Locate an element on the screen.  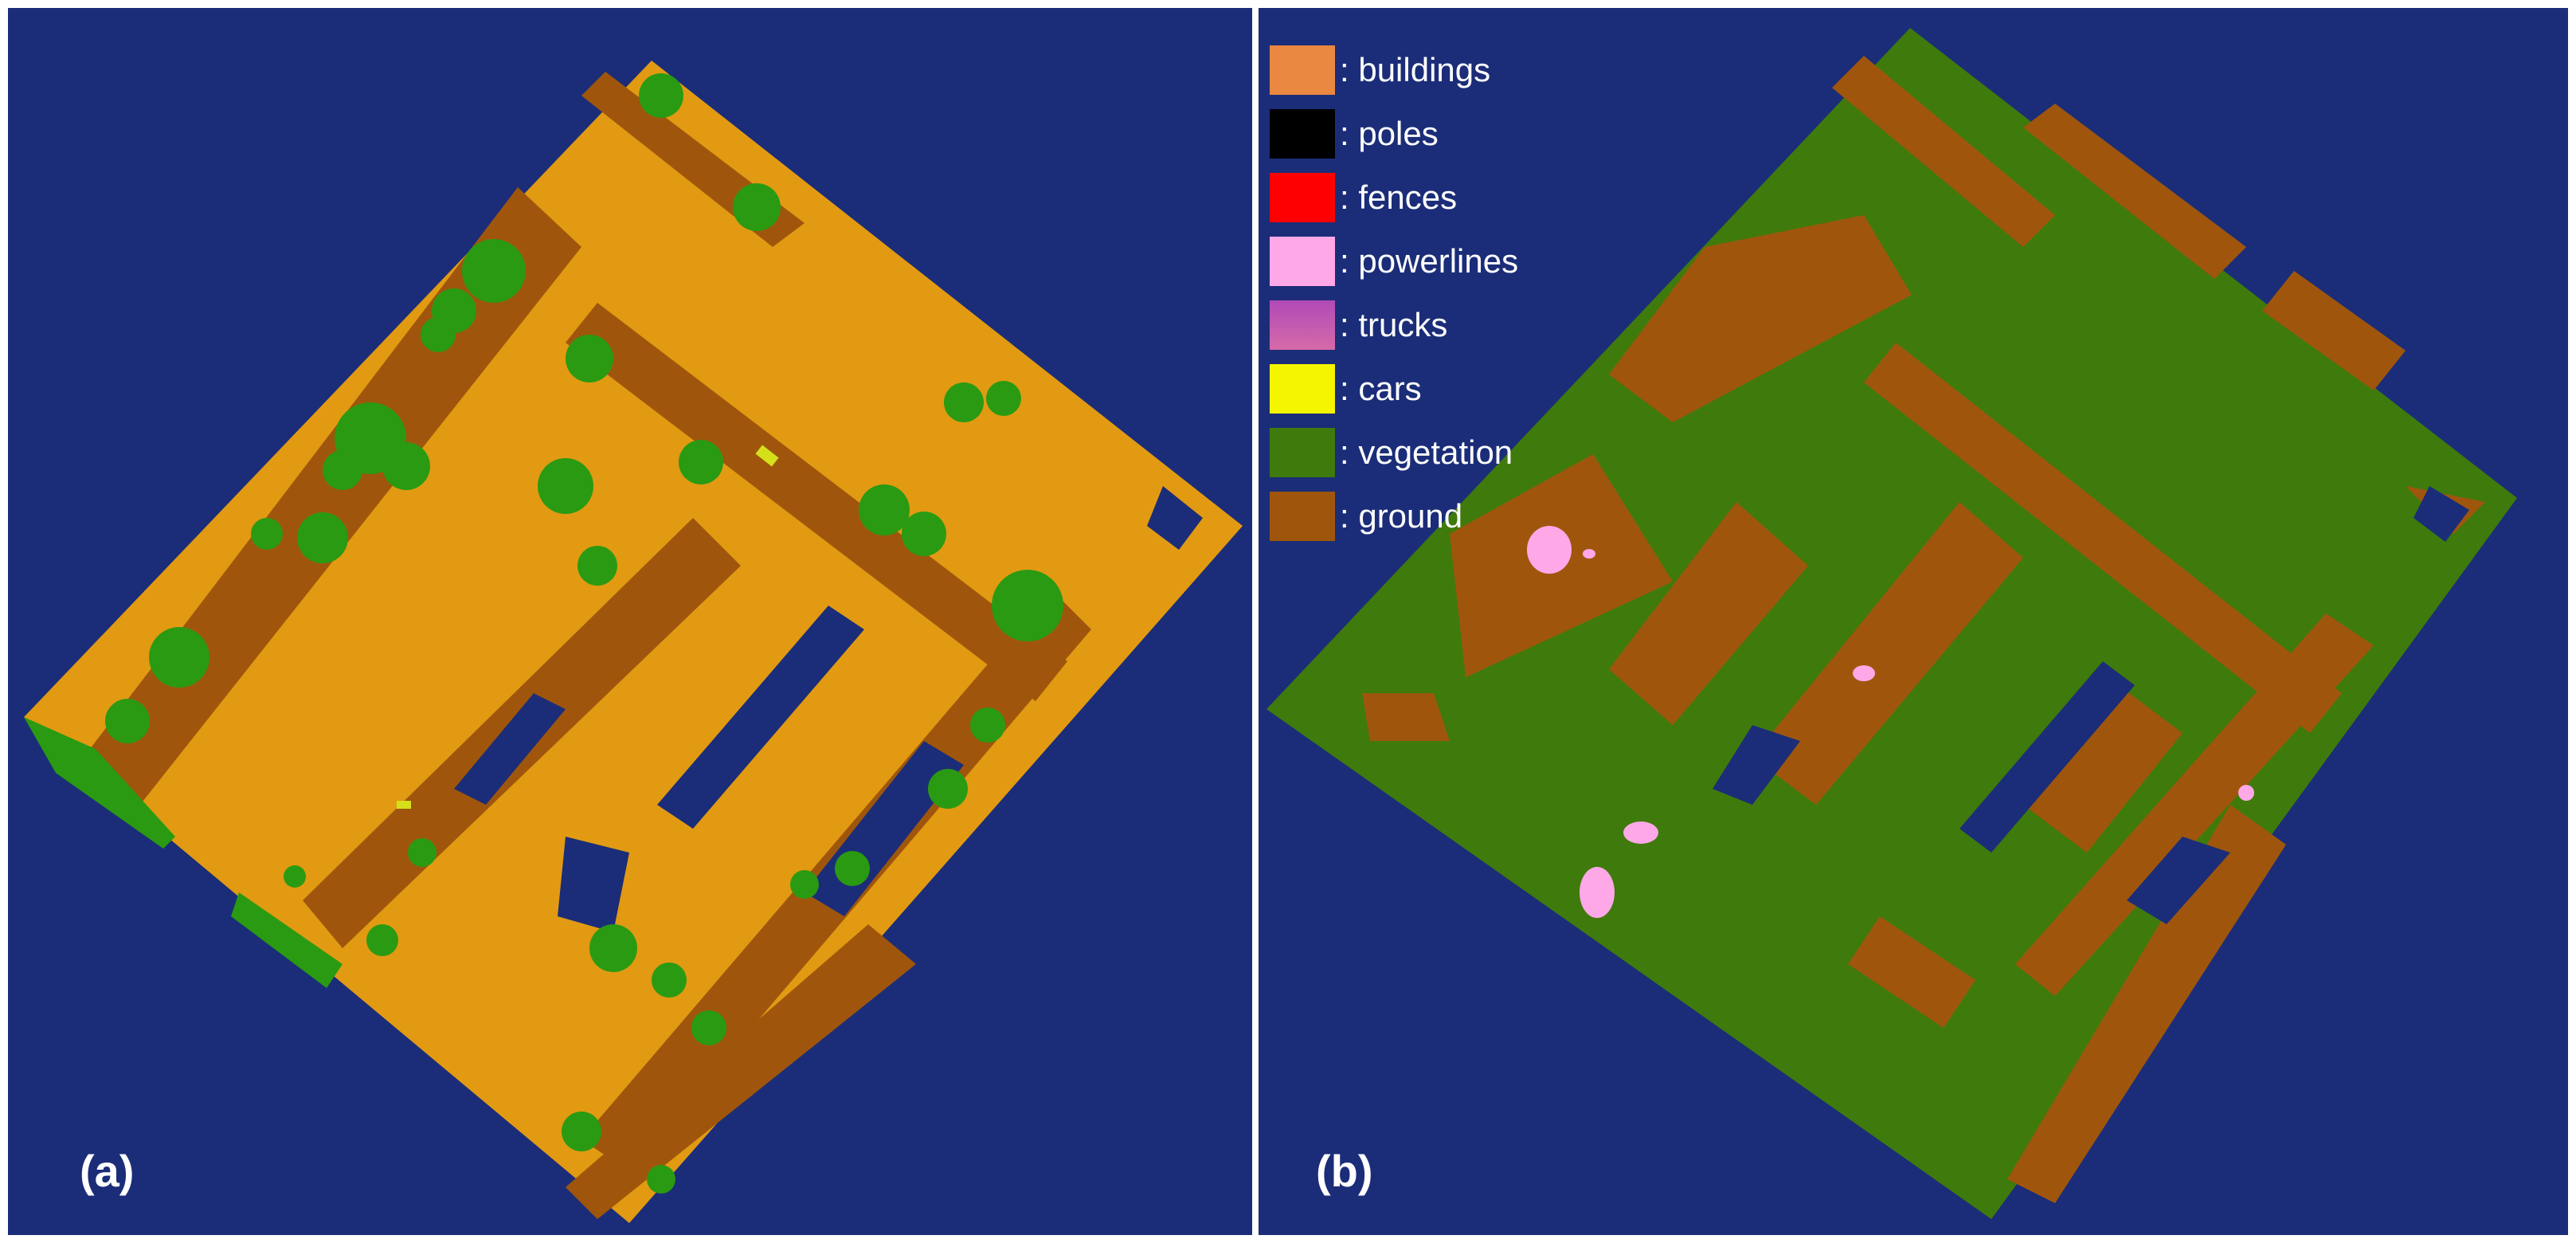
legend-swatch-cars is located at coordinates (1302, 389).